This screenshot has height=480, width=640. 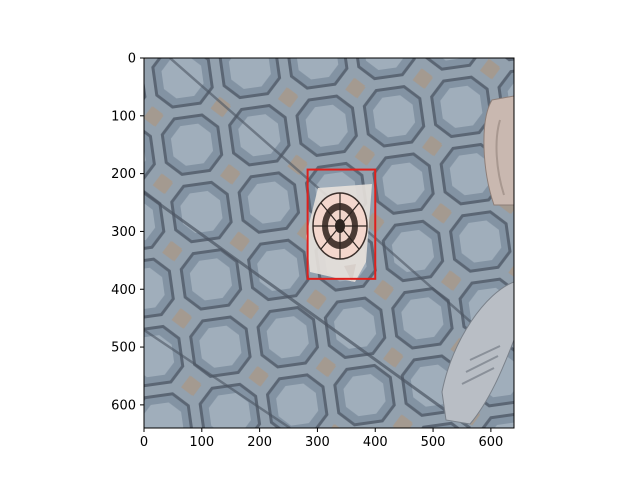 I want to click on x-tick-label: 200, so click(x=259, y=442).